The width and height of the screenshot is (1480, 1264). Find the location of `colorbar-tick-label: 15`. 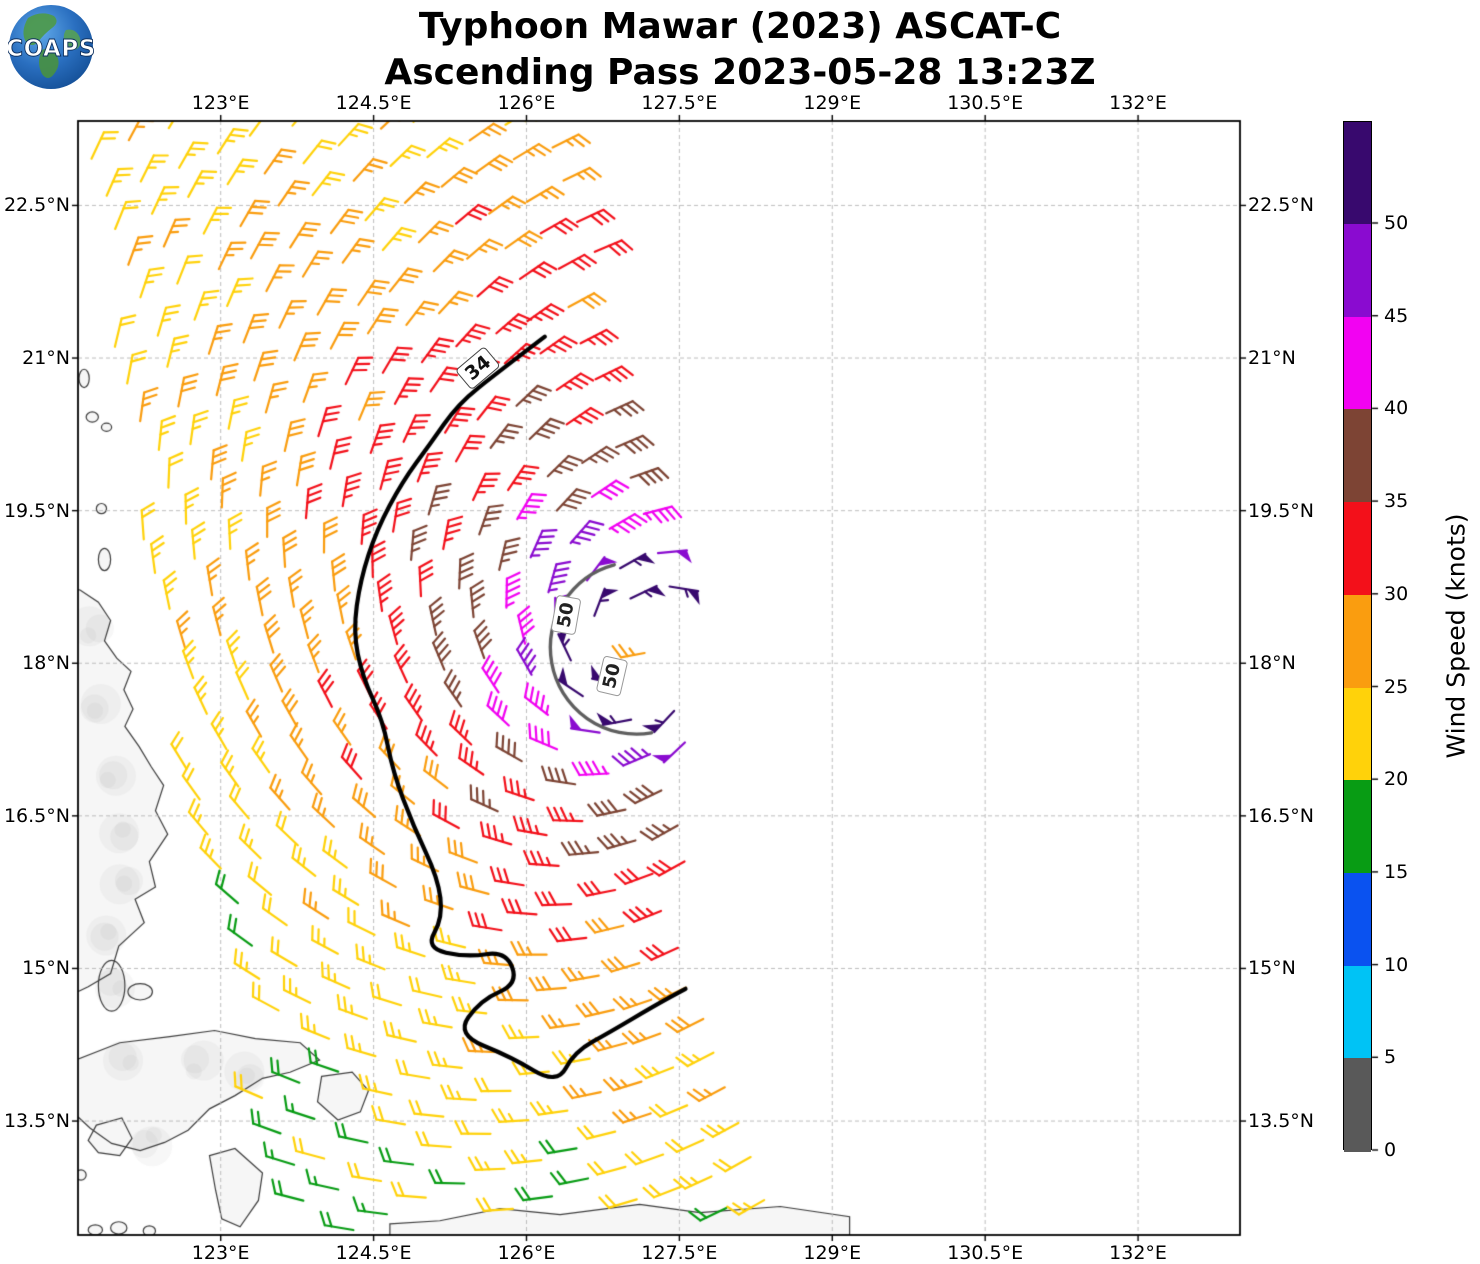

colorbar-tick-label: 15 is located at coordinates (1396, 871).